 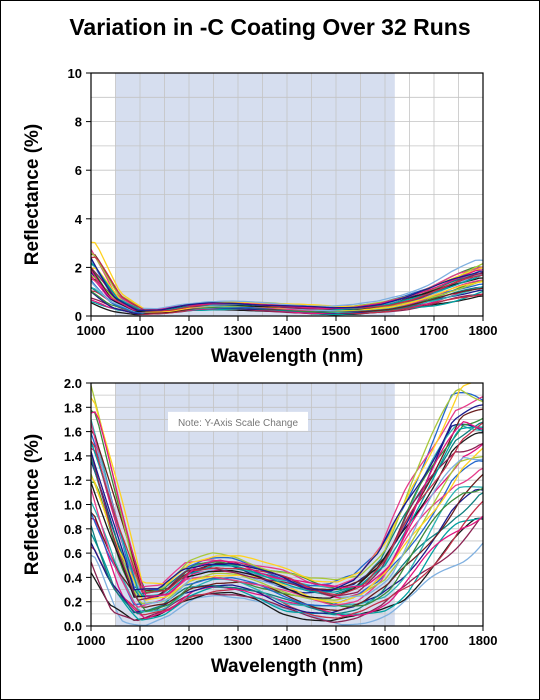 What do you see at coordinates (73, 529) in the screenshot?
I see `y-tick-label: 0.8` at bounding box center [73, 529].